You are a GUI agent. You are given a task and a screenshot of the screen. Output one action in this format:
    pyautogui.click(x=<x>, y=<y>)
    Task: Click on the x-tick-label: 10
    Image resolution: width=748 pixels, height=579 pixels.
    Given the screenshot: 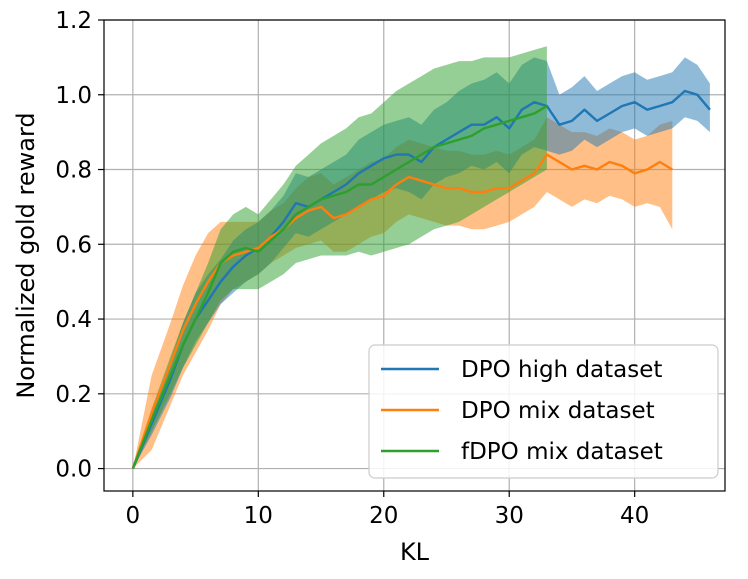 What is the action you would take?
    pyautogui.click(x=258, y=516)
    